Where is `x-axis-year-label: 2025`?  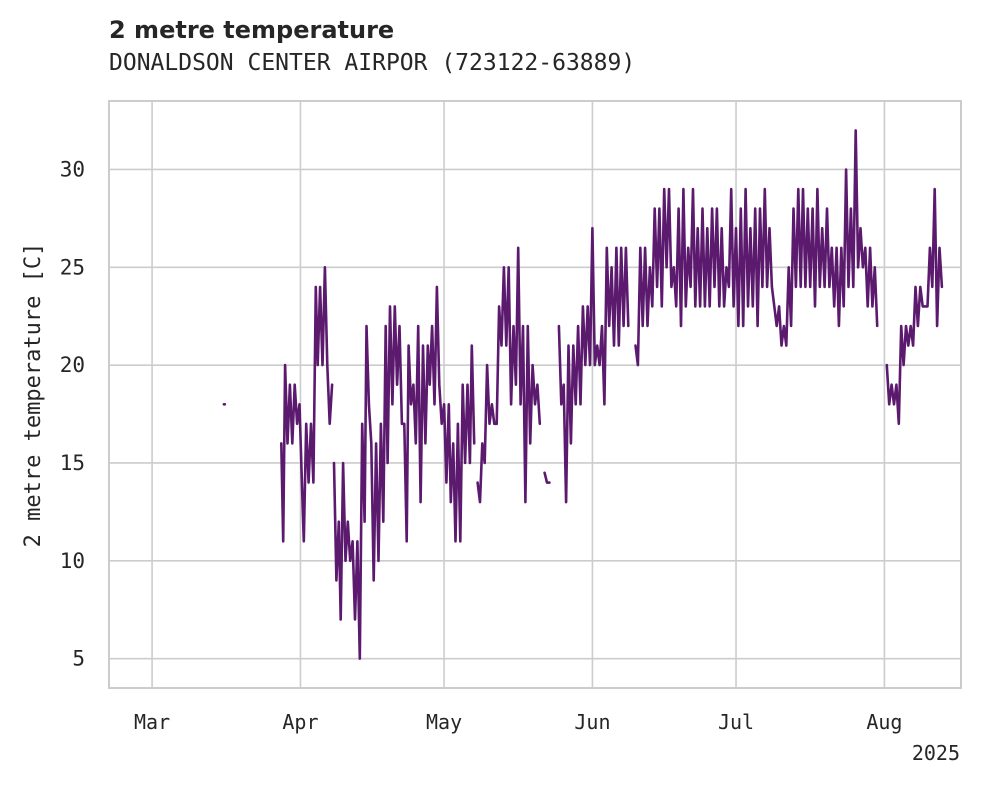
x-axis-year-label: 2025 is located at coordinates (936, 753).